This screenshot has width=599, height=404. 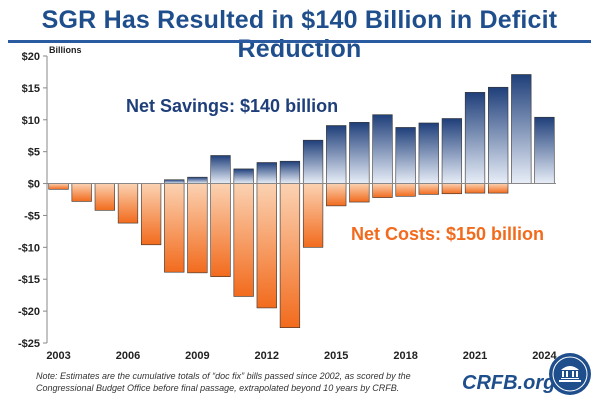 What do you see at coordinates (197, 228) in the screenshot?
I see `costs-bar-2009` at bounding box center [197, 228].